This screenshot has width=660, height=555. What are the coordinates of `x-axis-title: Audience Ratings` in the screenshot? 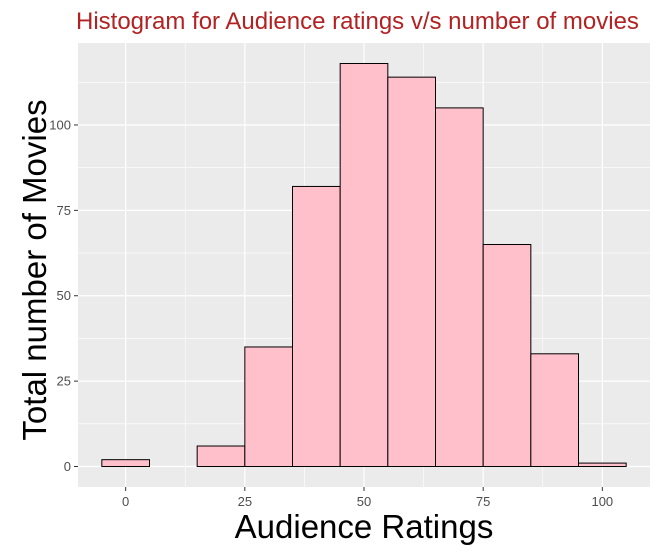 It's located at (364, 526).